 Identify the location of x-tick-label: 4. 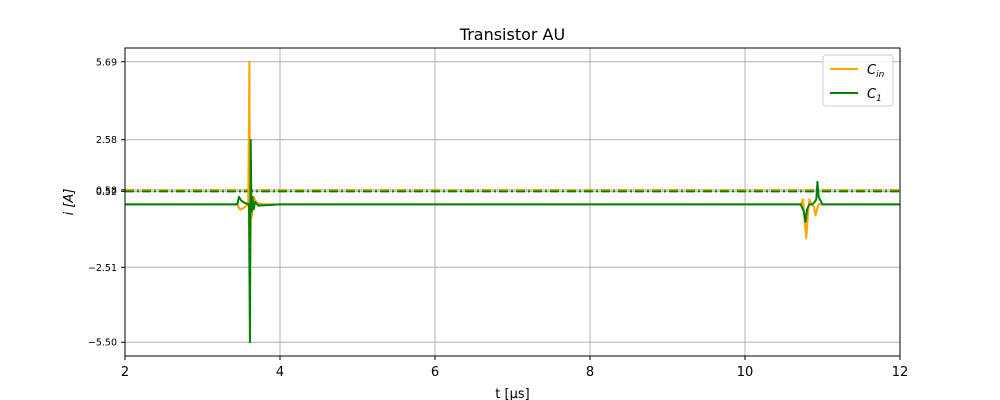
(280, 372).